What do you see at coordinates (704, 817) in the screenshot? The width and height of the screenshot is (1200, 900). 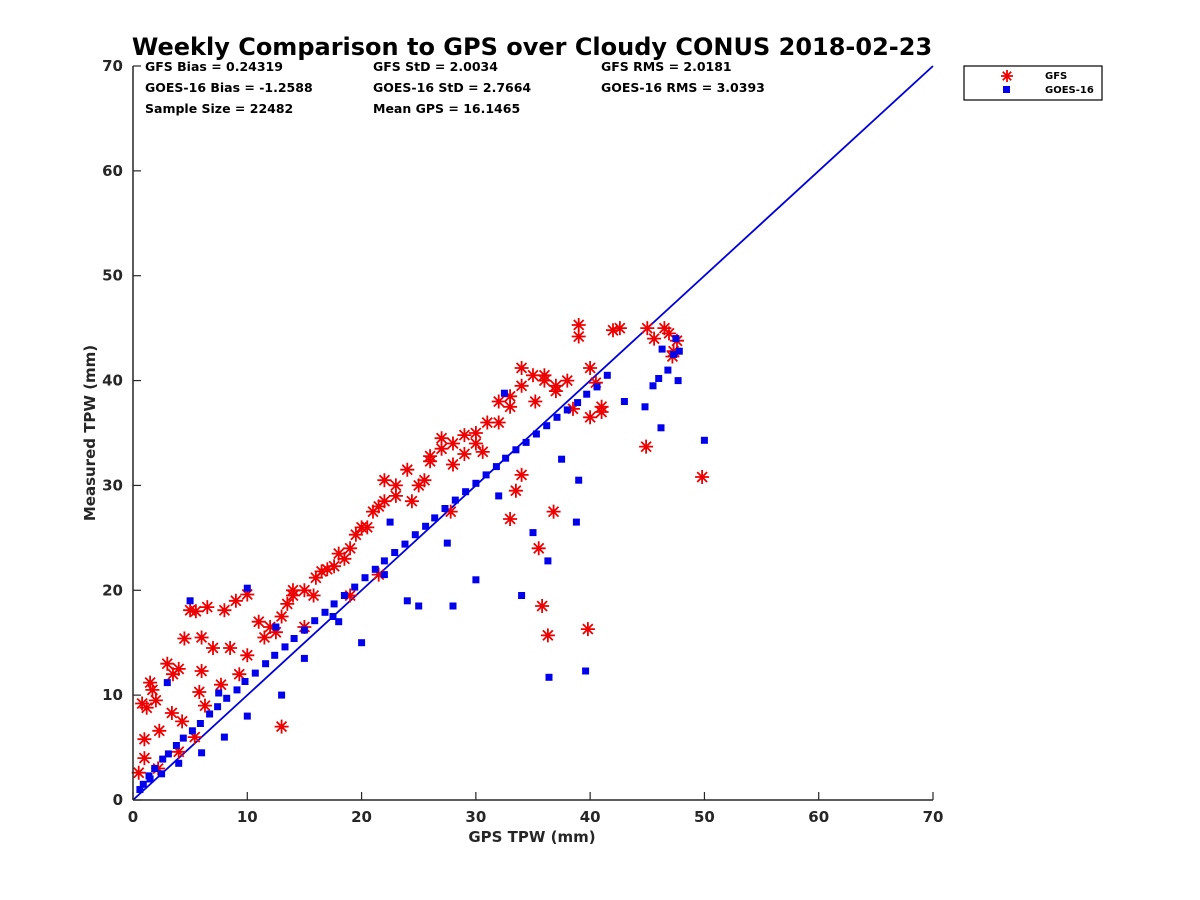 I see `x-tick-label: 50` at bounding box center [704, 817].